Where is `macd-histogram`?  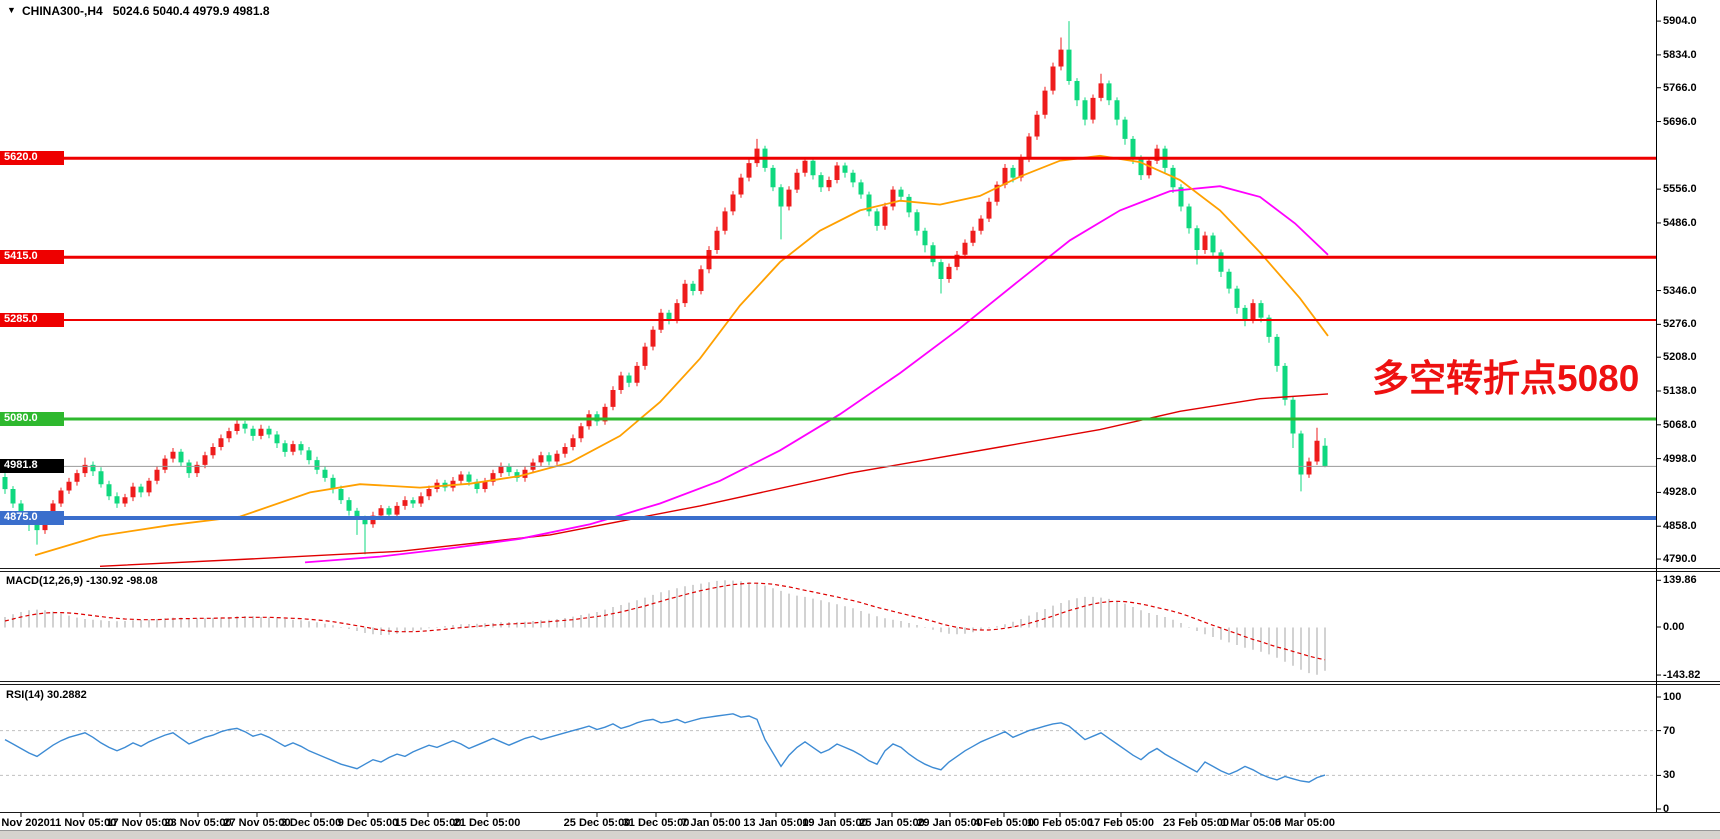
macd-histogram is located at coordinates (665, 627).